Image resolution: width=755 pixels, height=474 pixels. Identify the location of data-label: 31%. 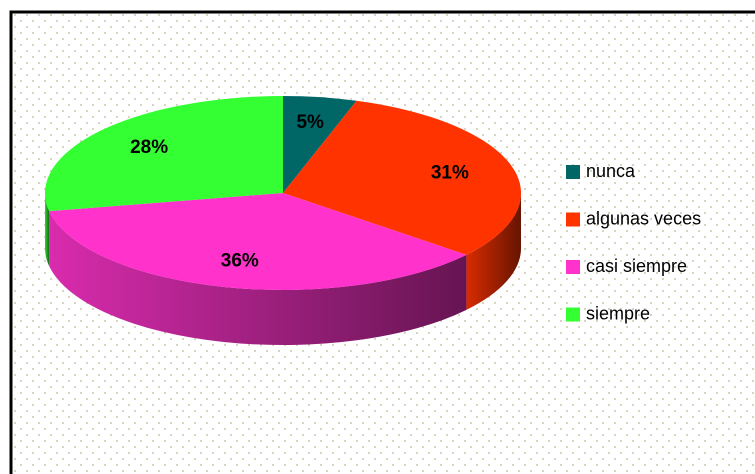
(450, 172).